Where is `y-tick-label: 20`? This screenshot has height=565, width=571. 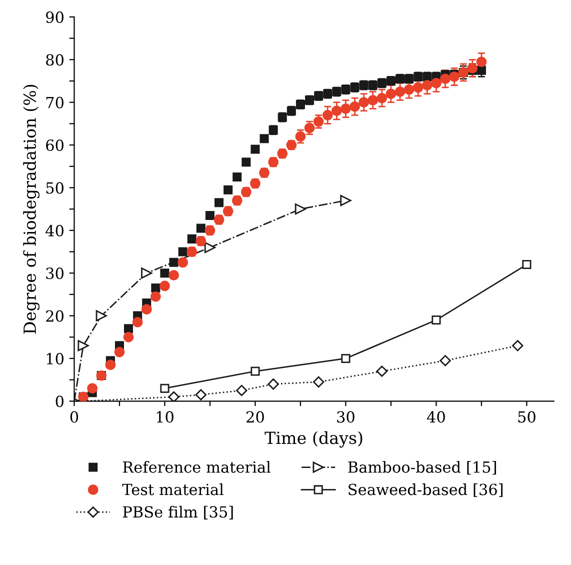
y-tick-label: 20 is located at coordinates (55, 316).